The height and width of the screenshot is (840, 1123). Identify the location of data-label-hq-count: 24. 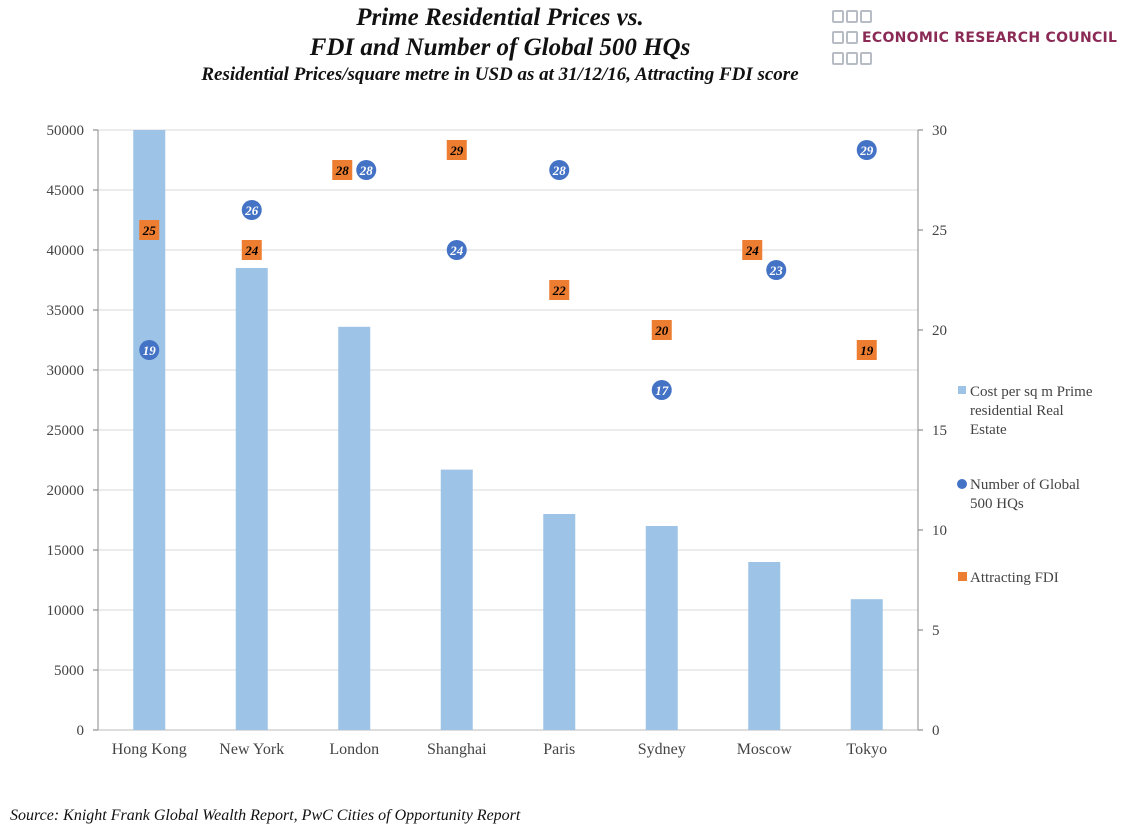
(456, 250).